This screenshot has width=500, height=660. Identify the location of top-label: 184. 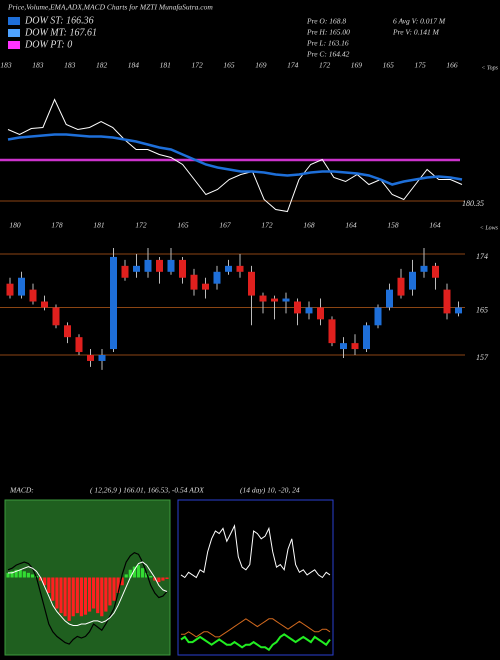
(134, 65).